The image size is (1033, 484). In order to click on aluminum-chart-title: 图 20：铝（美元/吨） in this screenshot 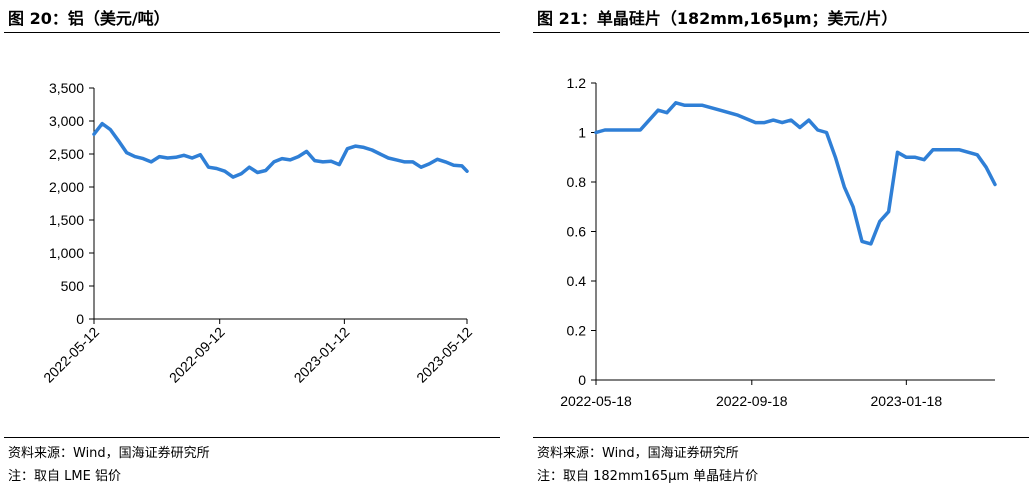, I will do `click(89, 18)`.